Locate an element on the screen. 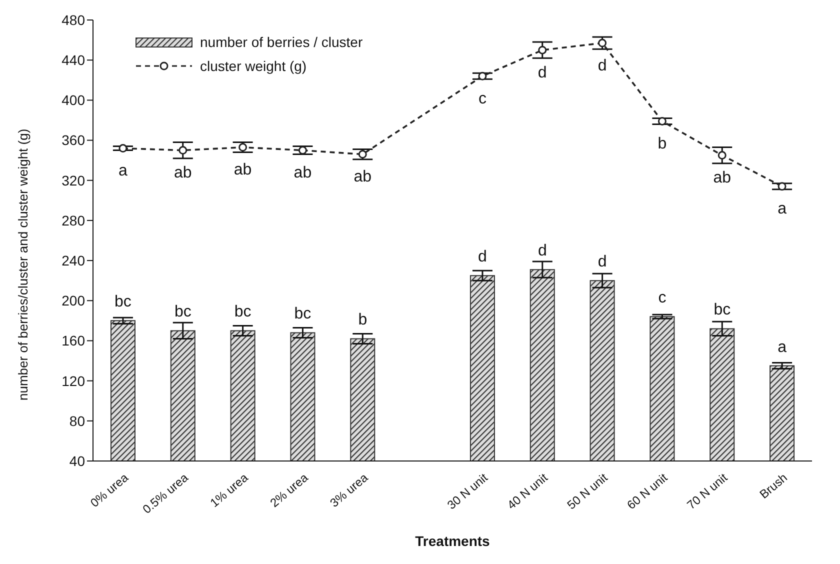  x-tick-label: 40 N unit is located at coordinates (527, 491).